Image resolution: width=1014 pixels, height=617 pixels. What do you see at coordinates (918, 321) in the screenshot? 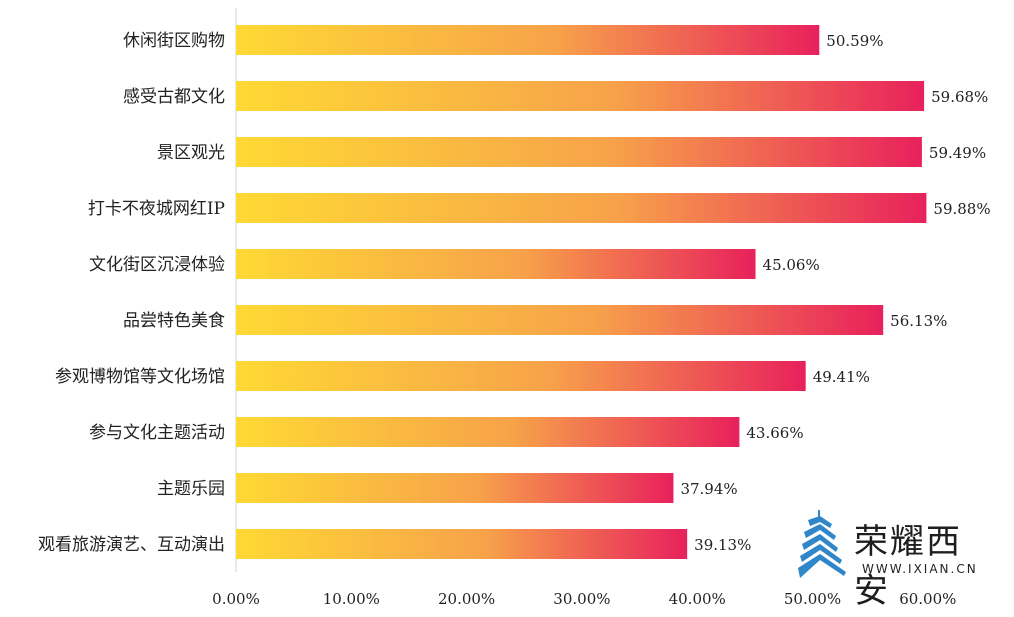
I see `value-label: 56.13%` at bounding box center [918, 321].